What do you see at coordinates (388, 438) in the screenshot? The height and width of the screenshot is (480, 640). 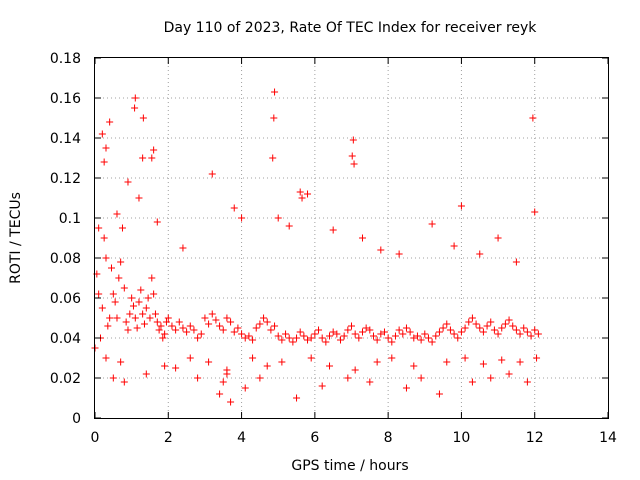 I see `x-tick-label: 8` at bounding box center [388, 438].